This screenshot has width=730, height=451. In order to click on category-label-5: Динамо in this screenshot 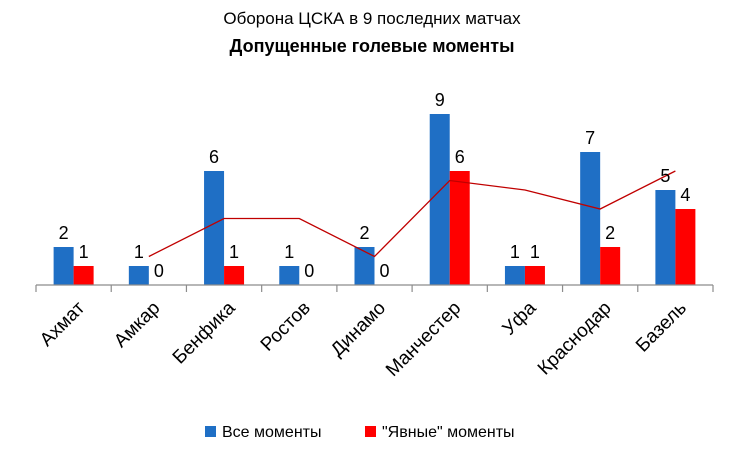, I will do `click(358, 329)`.